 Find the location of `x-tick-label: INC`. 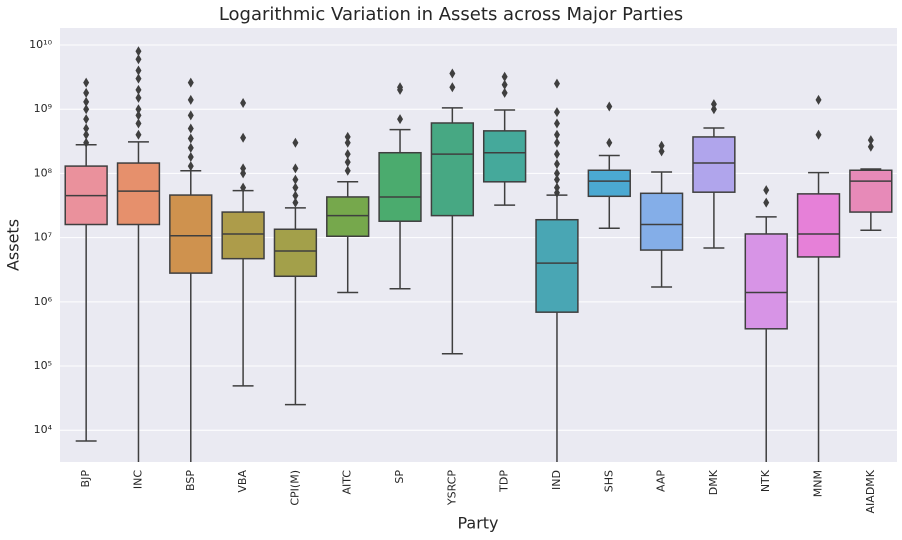

x-tick-label: INC is located at coordinates (137, 479).